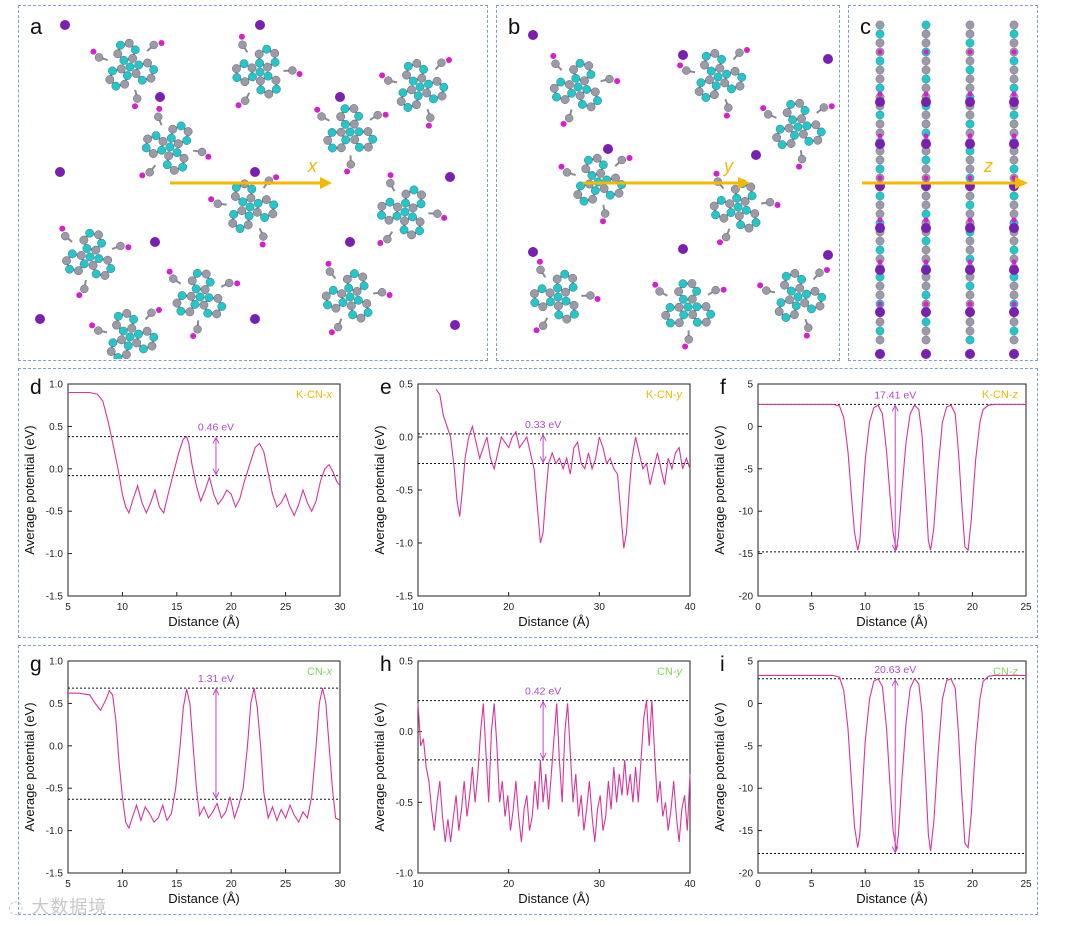 The height and width of the screenshot is (926, 1080). I want to click on series-label: K-CN-z, so click(1000, 395).